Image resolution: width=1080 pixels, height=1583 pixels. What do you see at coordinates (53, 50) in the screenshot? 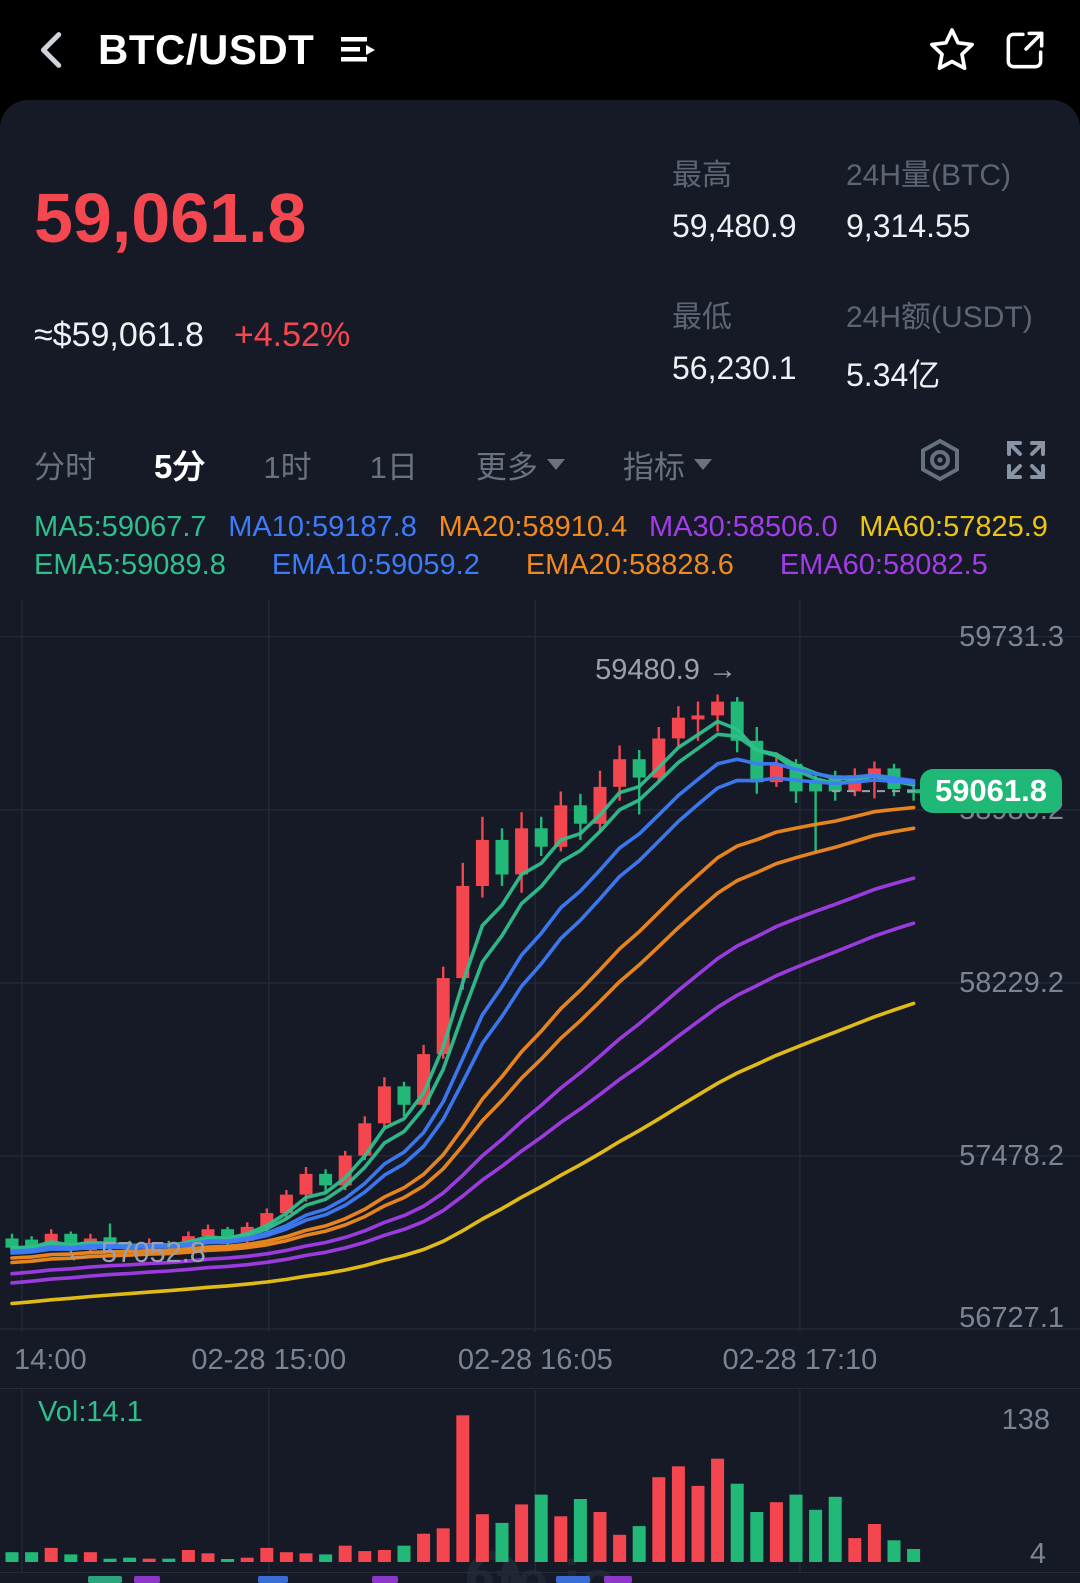
I see `back-icon` at bounding box center [53, 50].